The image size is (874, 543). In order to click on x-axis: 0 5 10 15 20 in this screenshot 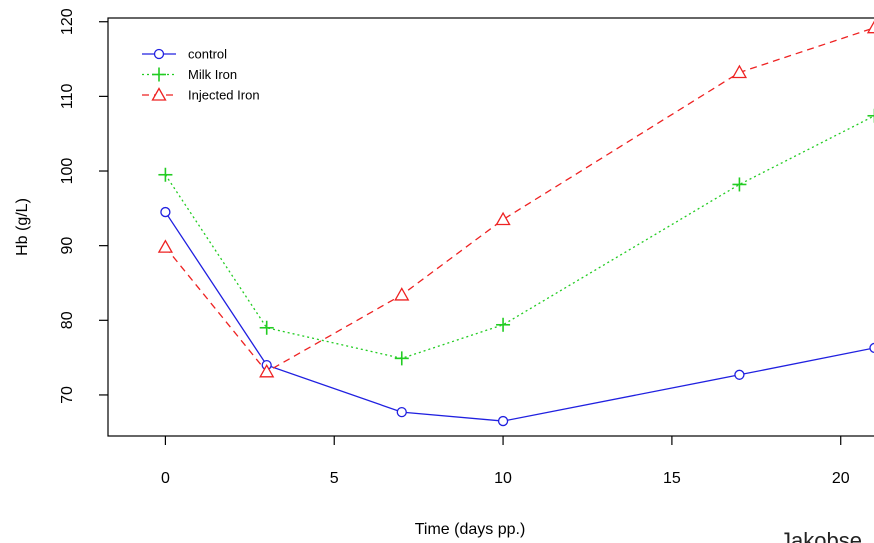, I will do `click(505, 461)`.